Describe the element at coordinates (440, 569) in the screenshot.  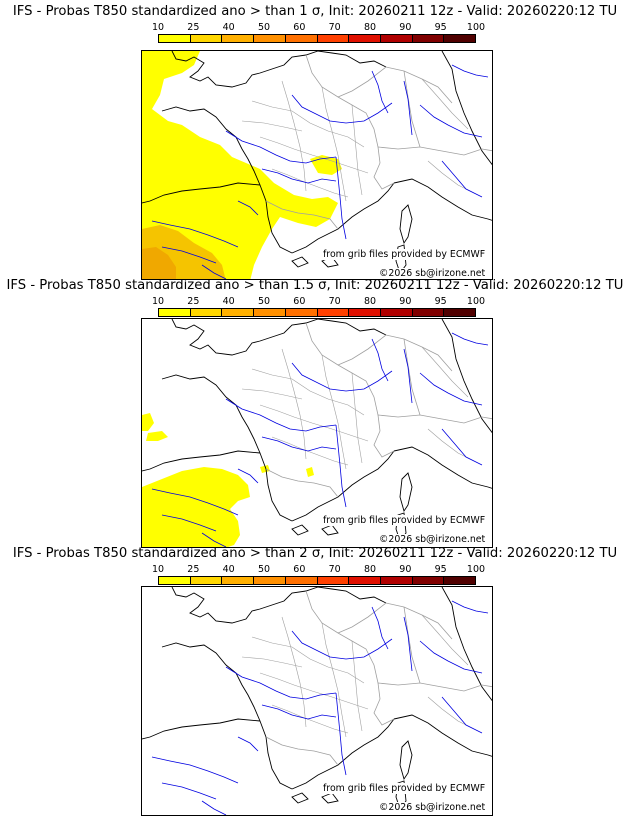
I see `scale-tick-label: 95` at that location.